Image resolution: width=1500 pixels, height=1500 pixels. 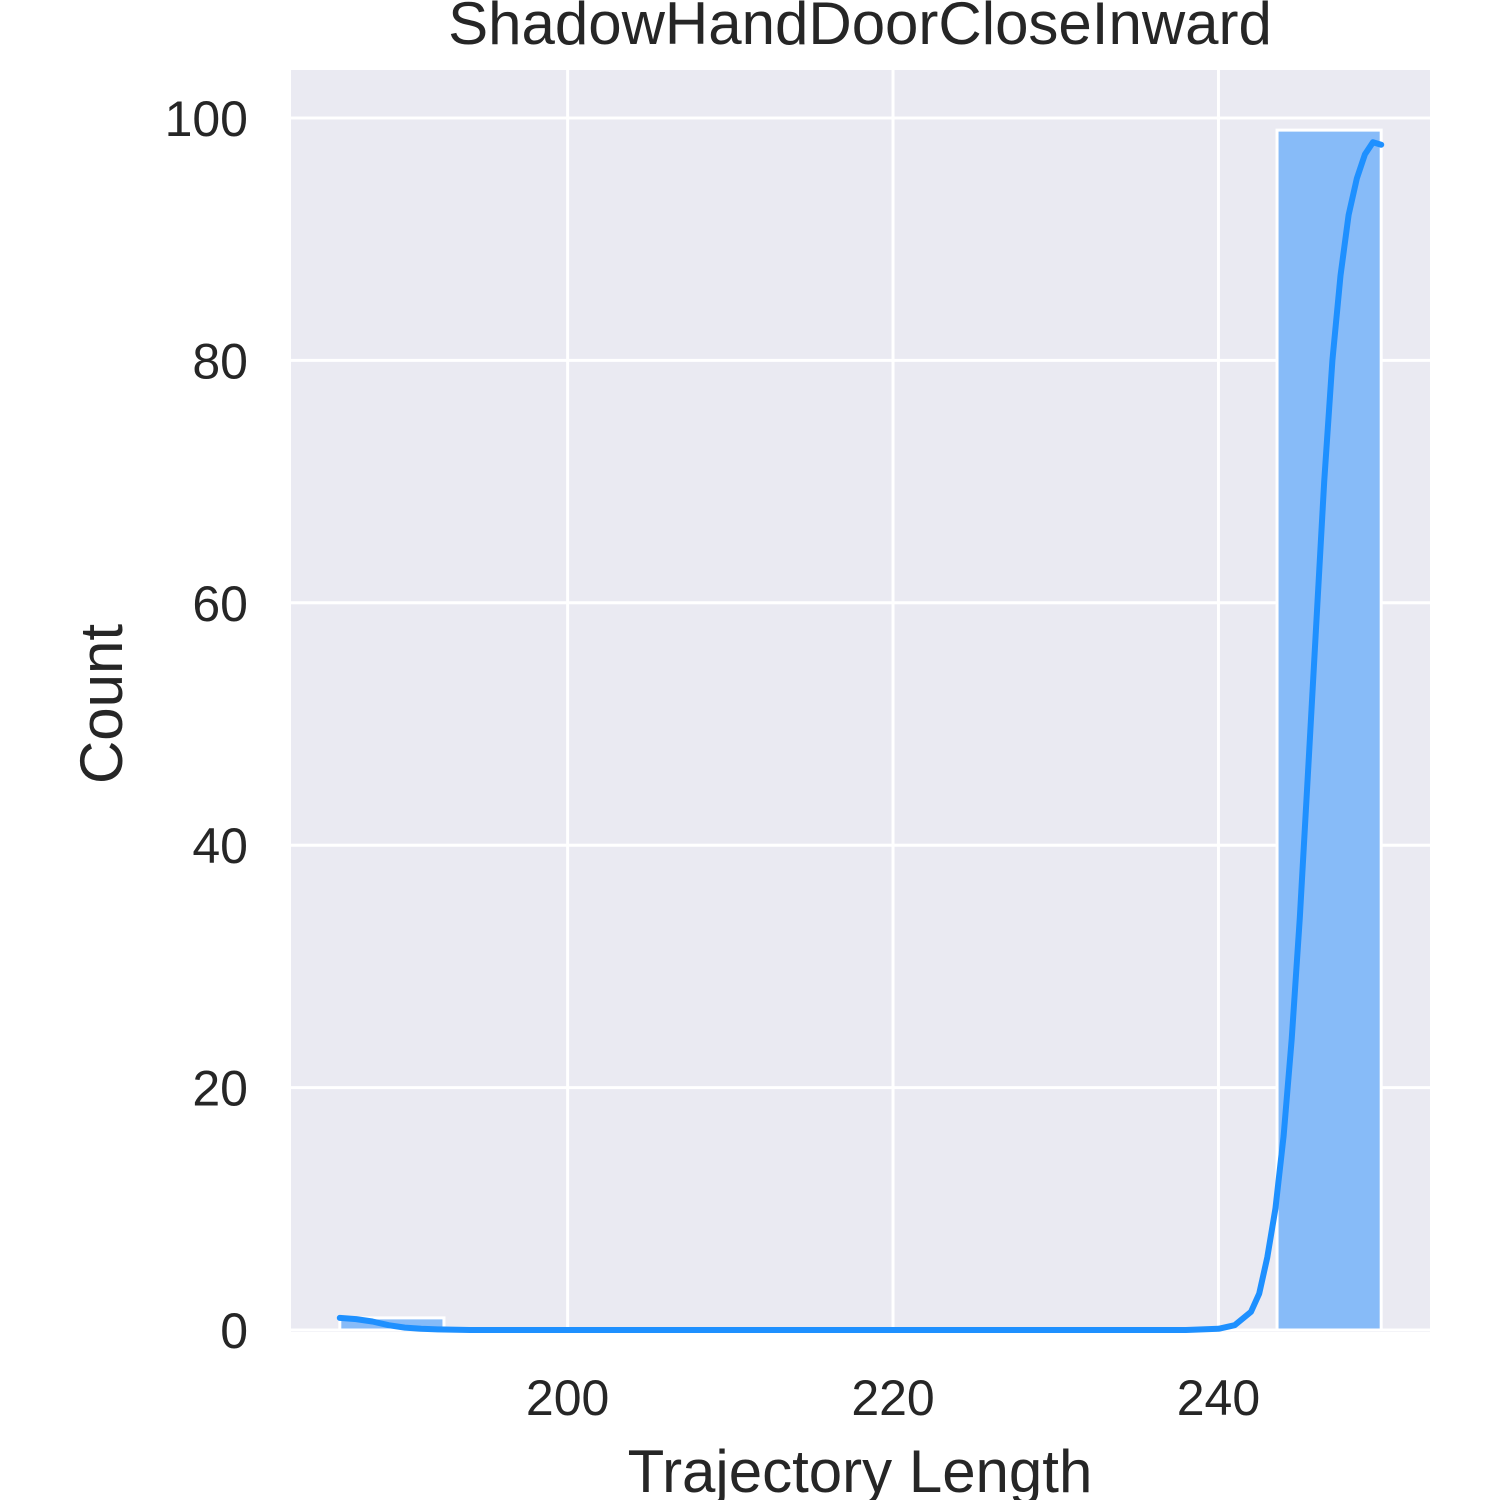 What do you see at coordinates (1329, 730) in the screenshot?
I see `histogram-bar` at bounding box center [1329, 730].